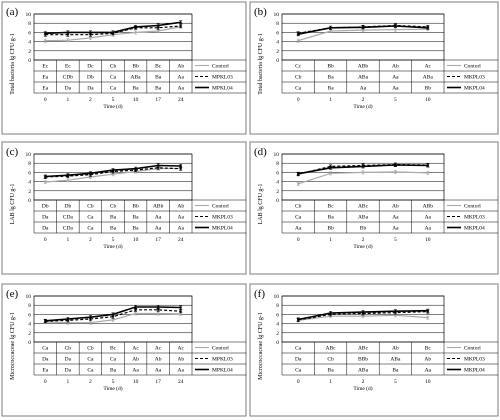 This screenshot has height=420, width=500. I want to click on y-axis-label: Total bacteria lg CFU g-1, so click(261, 64).